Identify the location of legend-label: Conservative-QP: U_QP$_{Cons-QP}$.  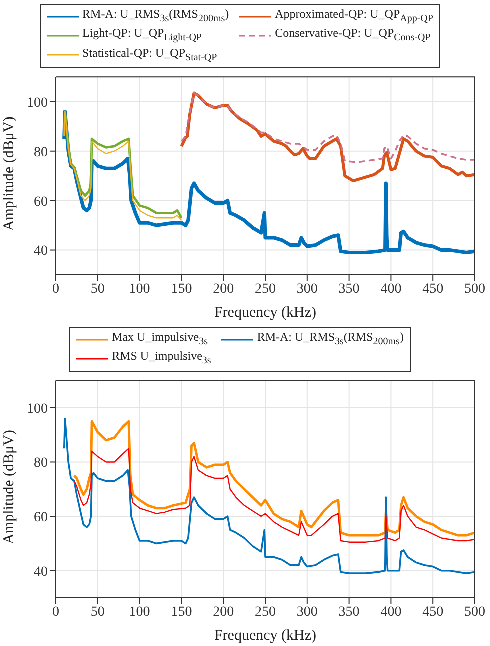
(353, 36).